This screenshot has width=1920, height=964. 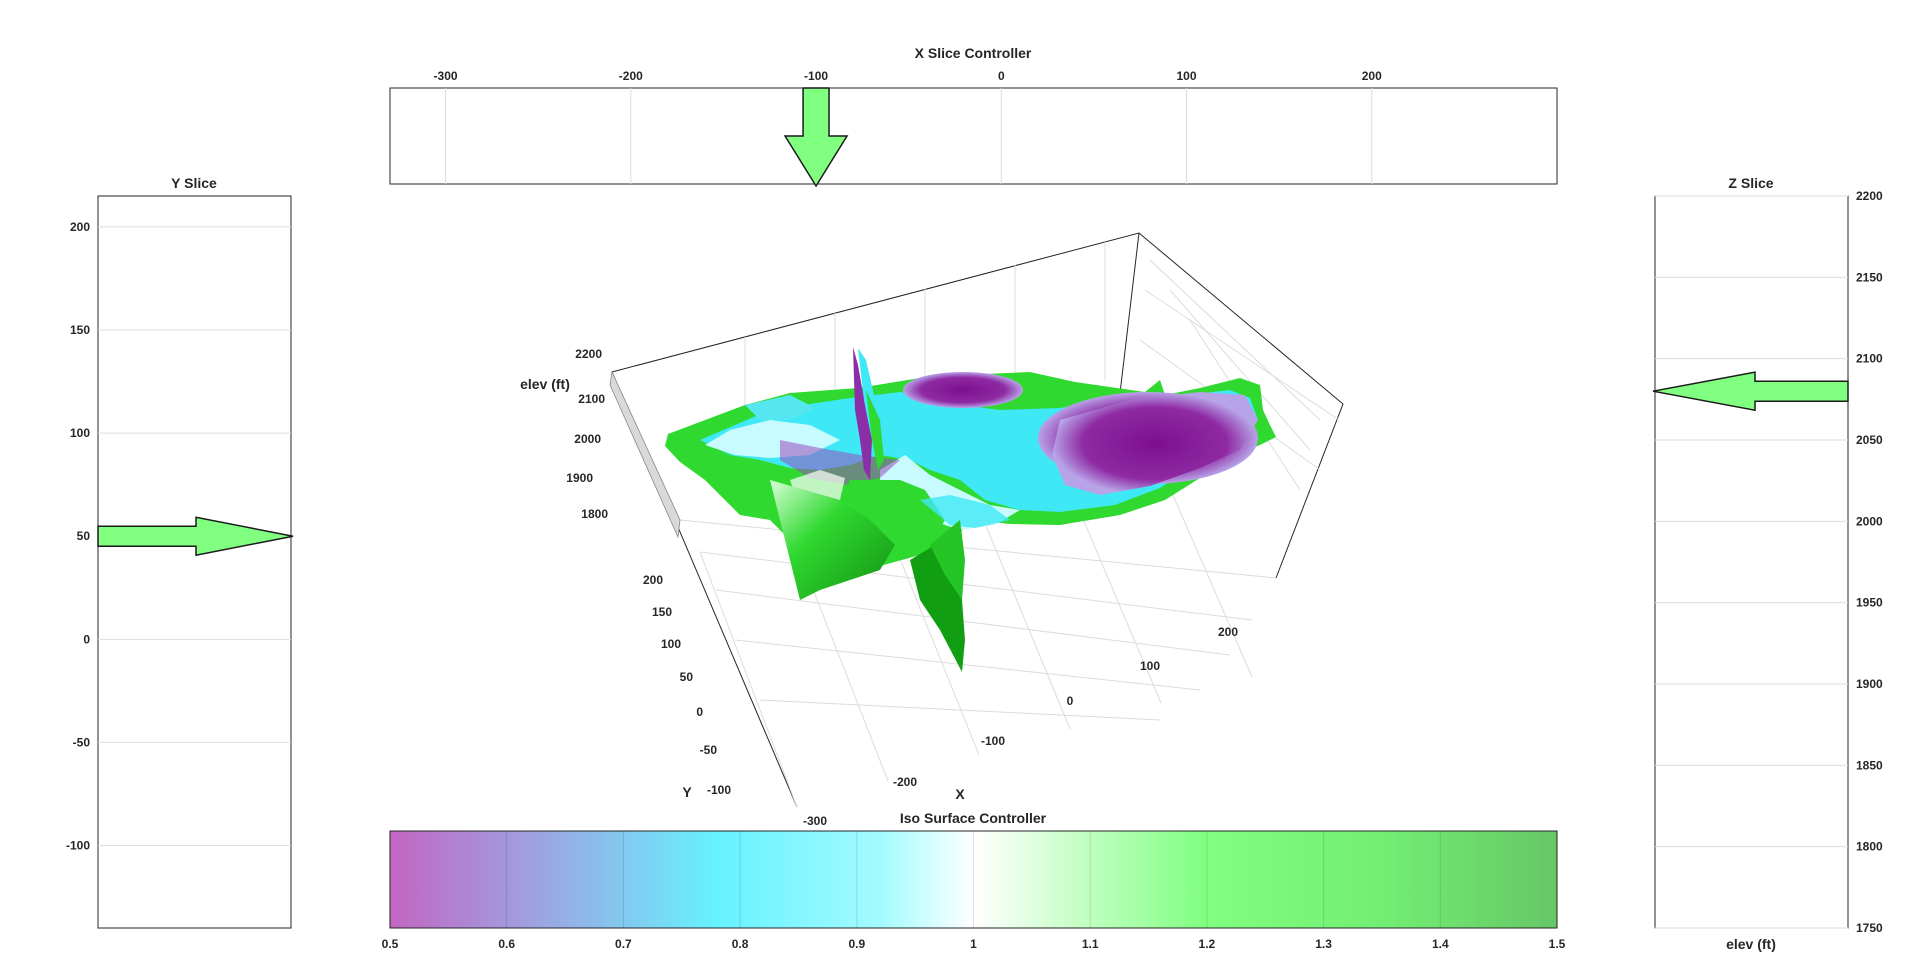 I want to click on iso-tick-label: 0.9, so click(x=856, y=944).